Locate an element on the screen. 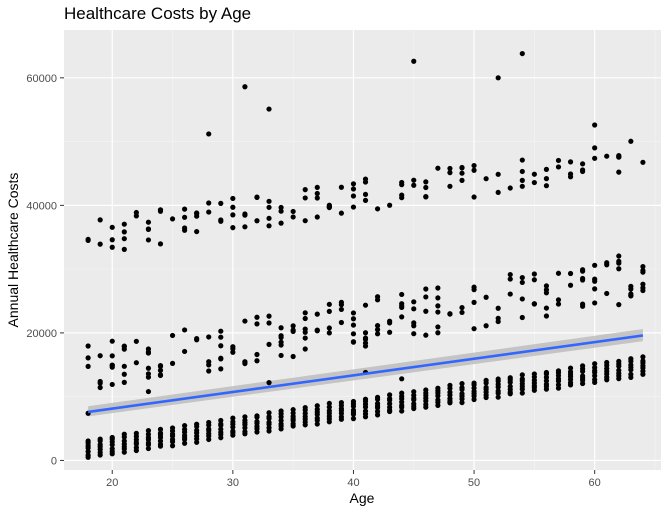  y-axis-title: Annual Healthcare Costs is located at coordinates (13, 250).